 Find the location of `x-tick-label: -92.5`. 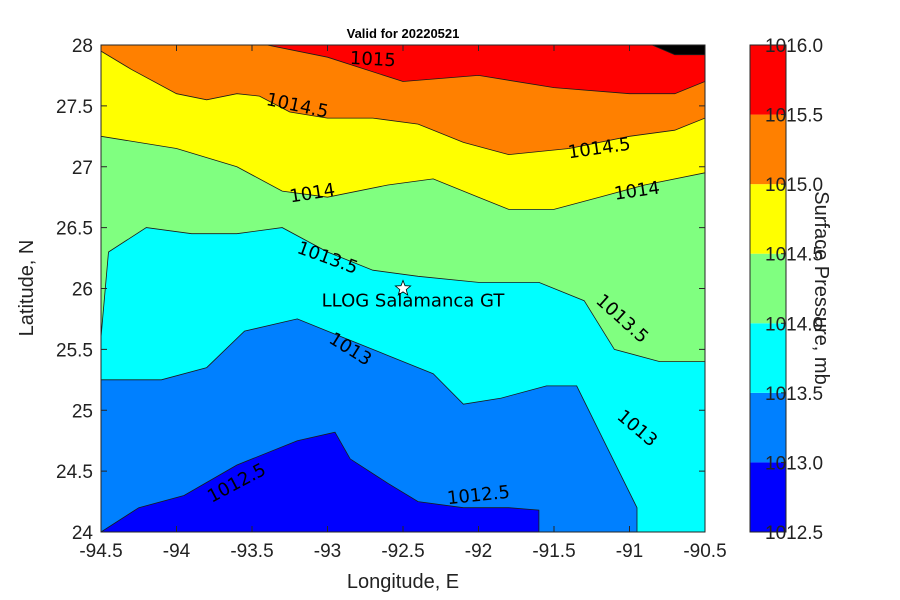

x-tick-label: -92.5 is located at coordinates (402, 551).